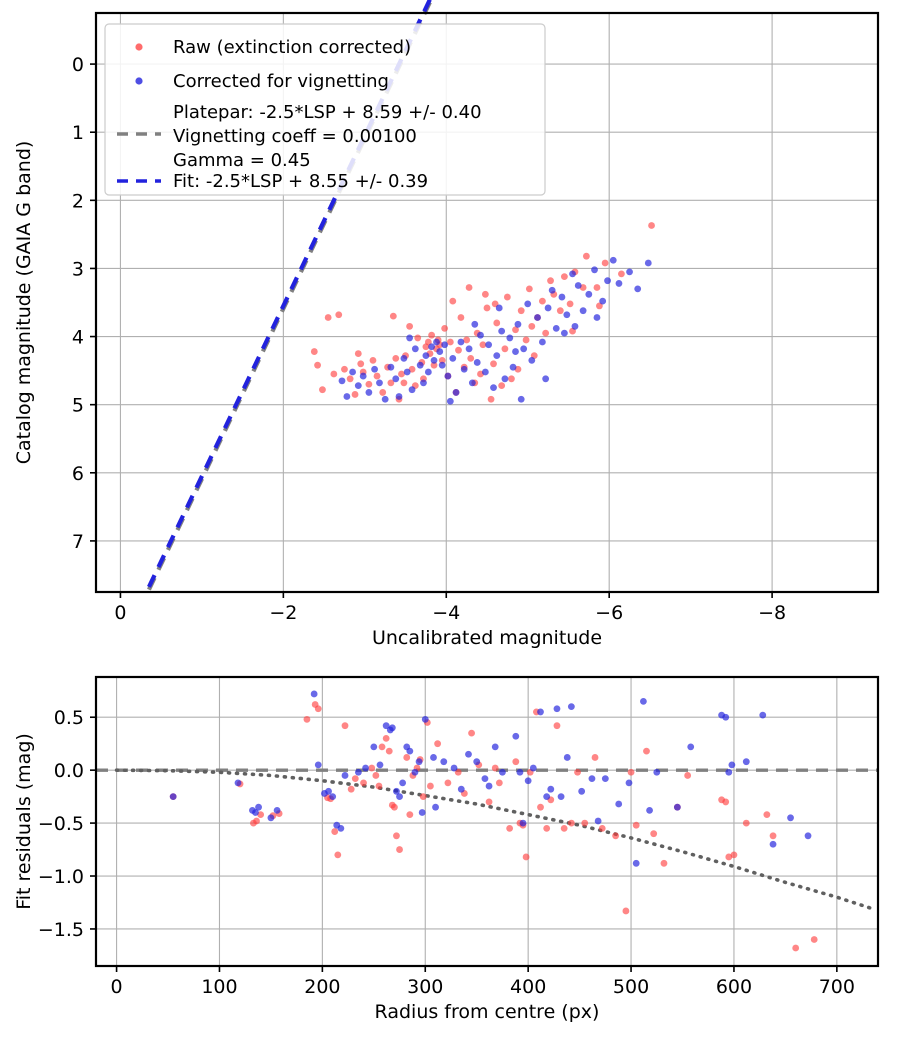 The image size is (900, 1050). I want to click on legend-background, so click(325, 109).